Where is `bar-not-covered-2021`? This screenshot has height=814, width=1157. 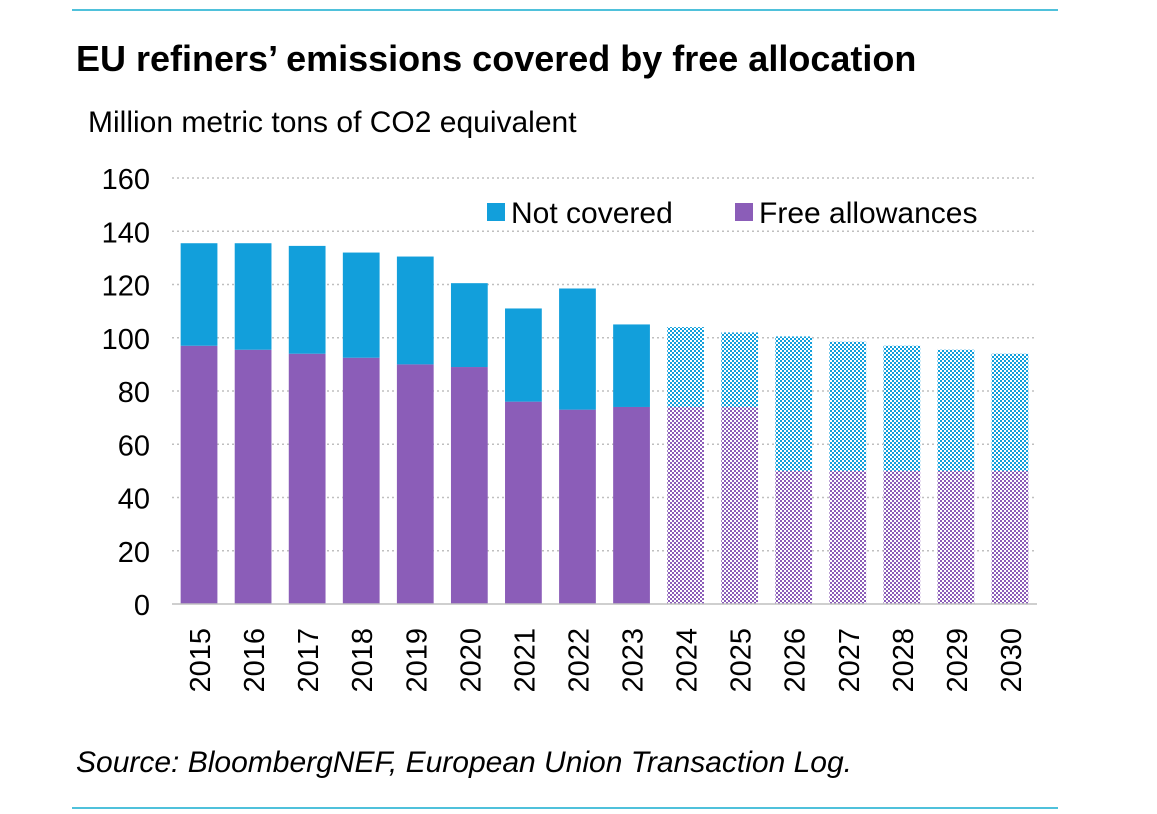
bar-not-covered-2021 is located at coordinates (523, 355).